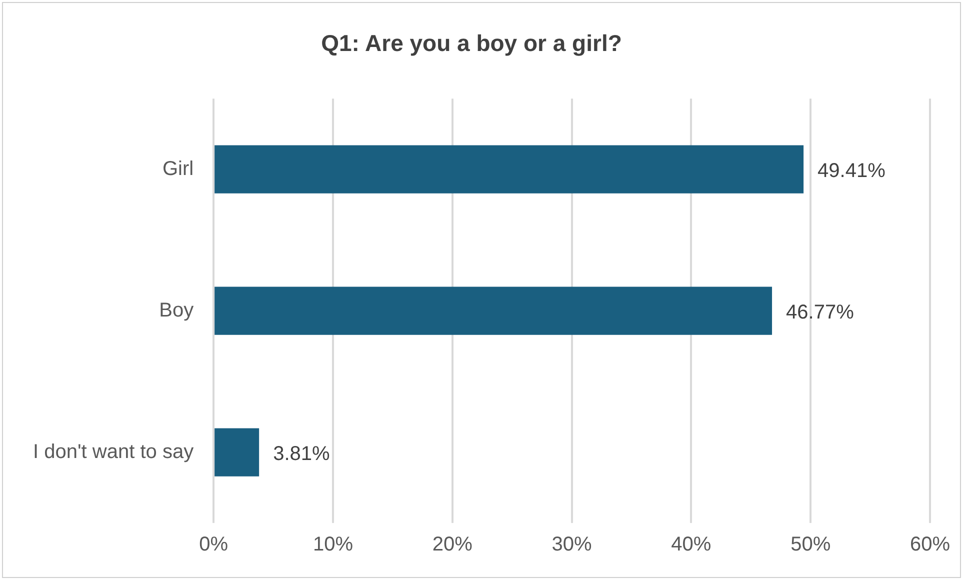  What do you see at coordinates (301, 453) in the screenshot?
I see `data-label: 3.81%` at bounding box center [301, 453].